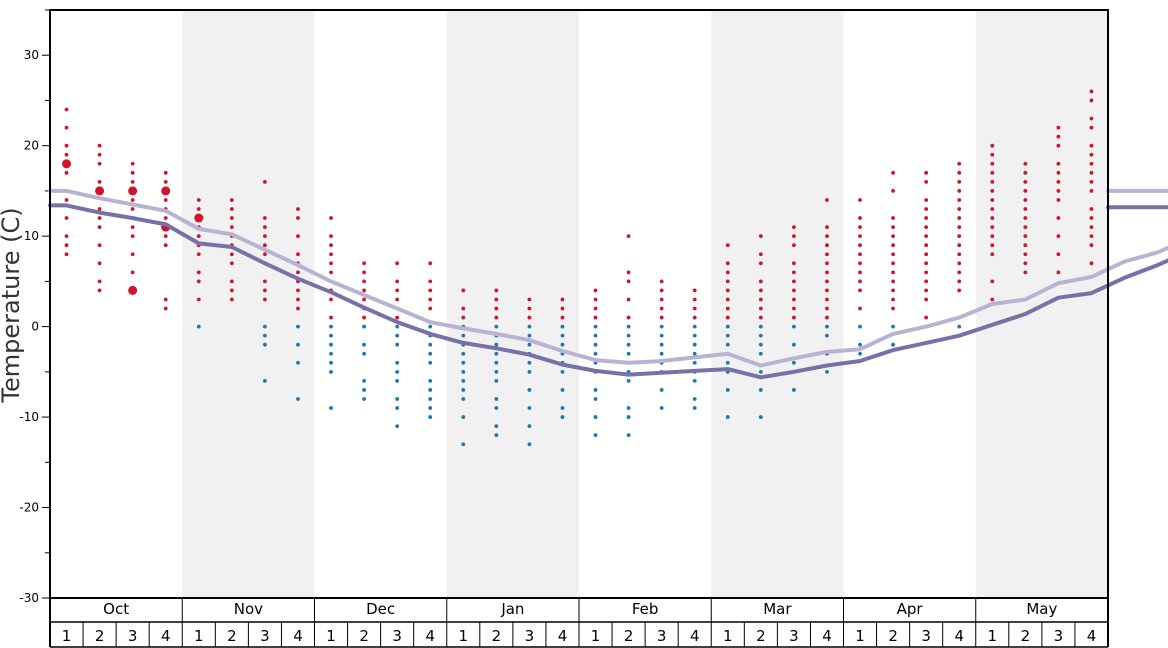 This screenshot has width=1168, height=648. I want to click on y-tick-label: 20, so click(31, 146).